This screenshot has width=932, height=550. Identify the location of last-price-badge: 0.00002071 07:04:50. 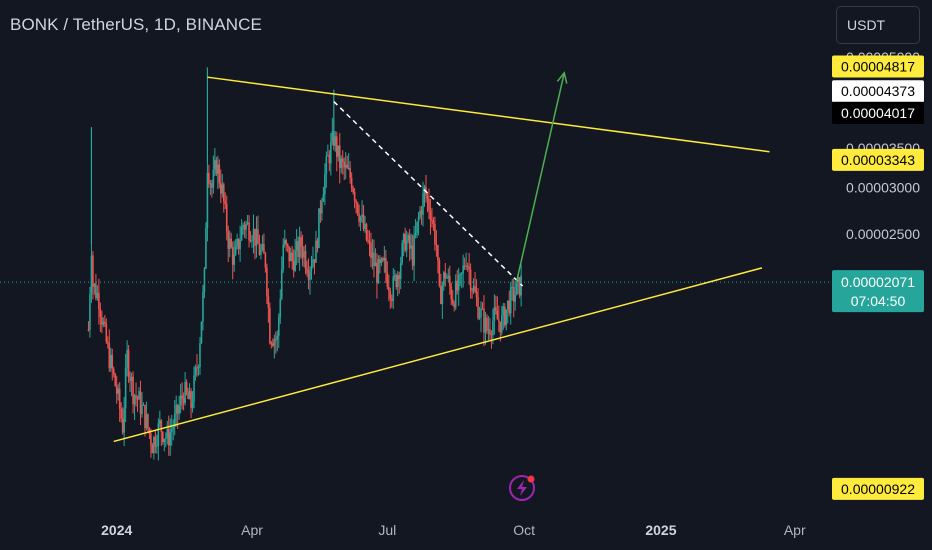
(878, 291).